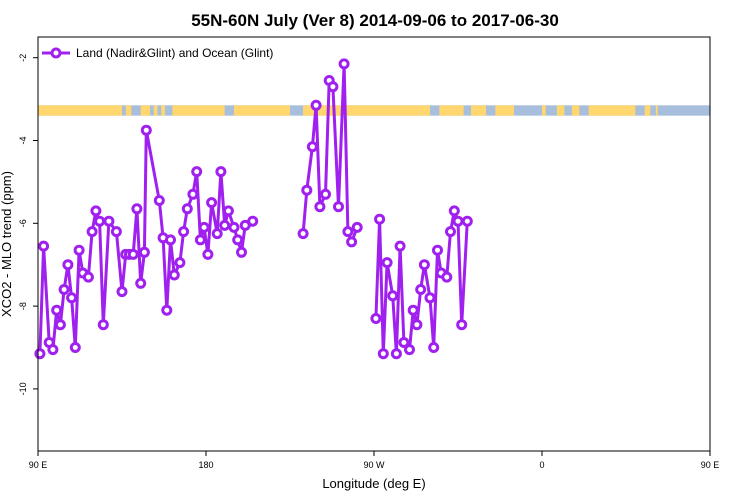  What do you see at coordinates (374, 465) in the screenshot?
I see `x-tick-label: 90 W` at bounding box center [374, 465].